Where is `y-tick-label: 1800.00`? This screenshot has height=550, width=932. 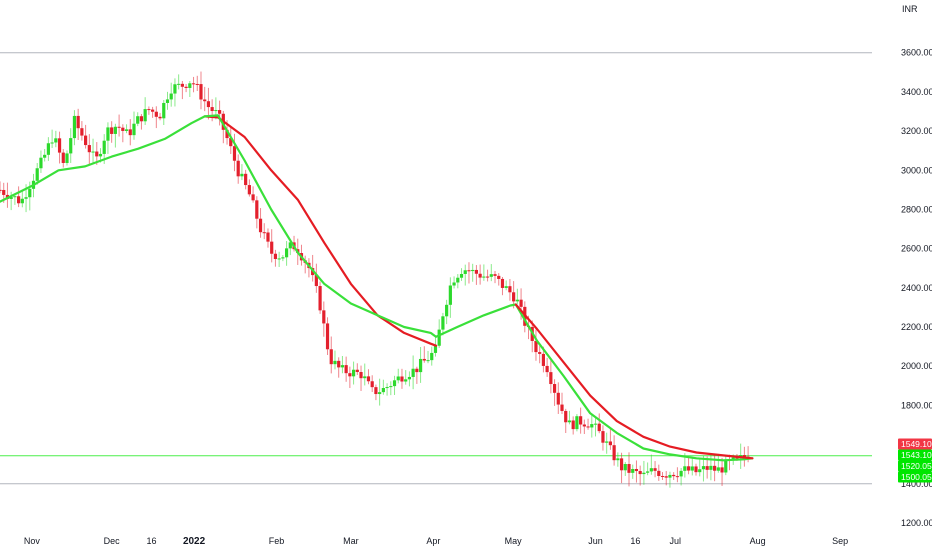 y-tick-label: 1800.00 is located at coordinates (916, 405).